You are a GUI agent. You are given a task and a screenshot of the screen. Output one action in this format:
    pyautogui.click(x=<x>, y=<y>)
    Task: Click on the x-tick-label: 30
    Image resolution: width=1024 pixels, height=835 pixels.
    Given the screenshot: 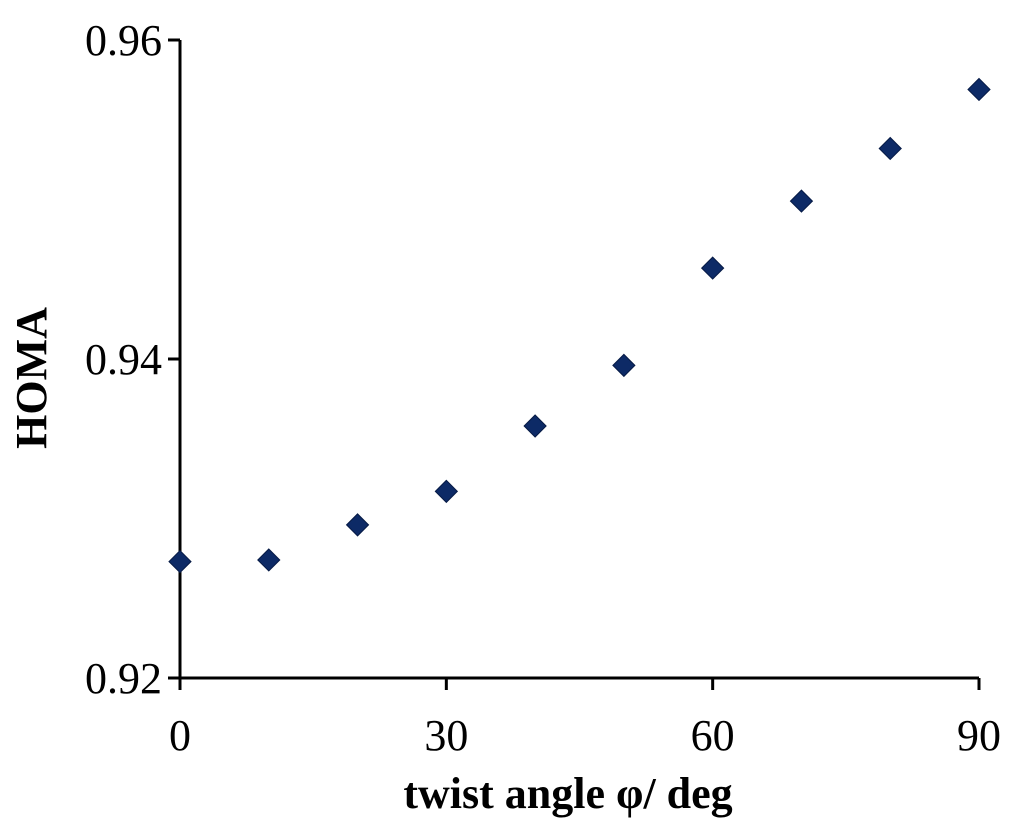 What is the action you would take?
    pyautogui.click(x=446, y=735)
    